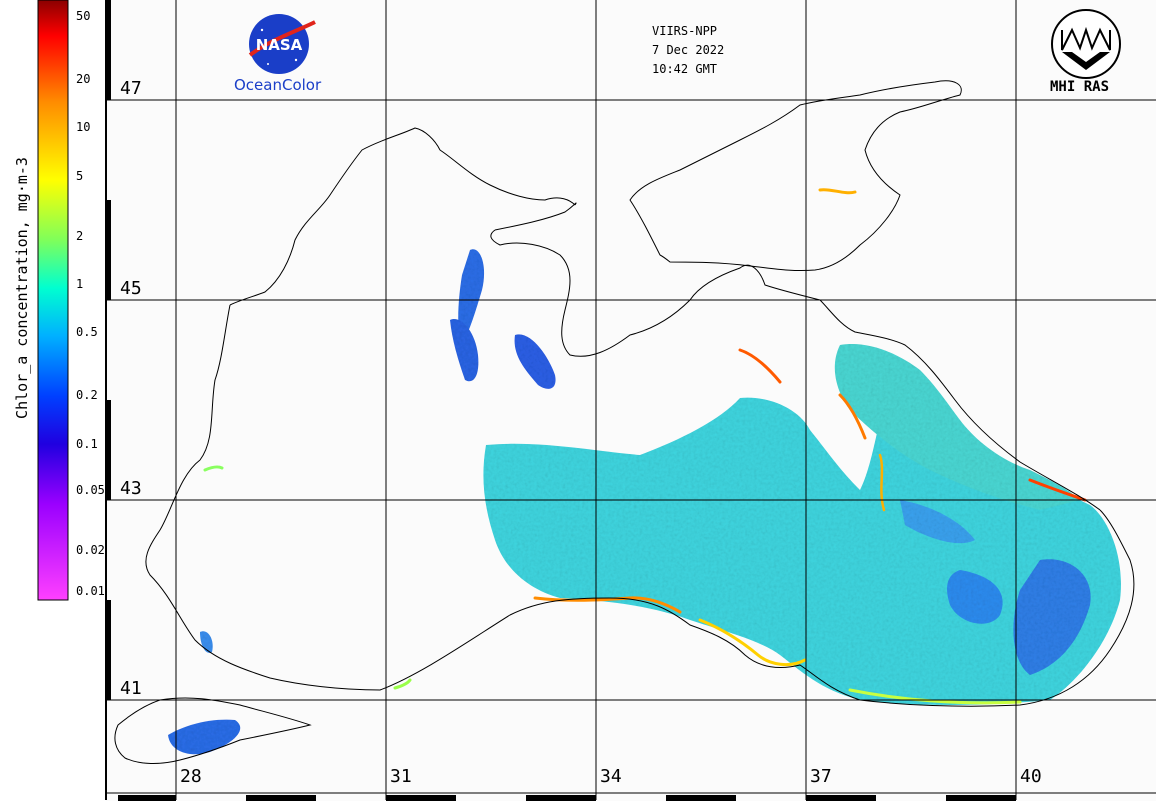 This screenshot has width=1156, height=801. I want to click on colorbar-title: Chlor_a concentration, mg·m-3, so click(22, 288).